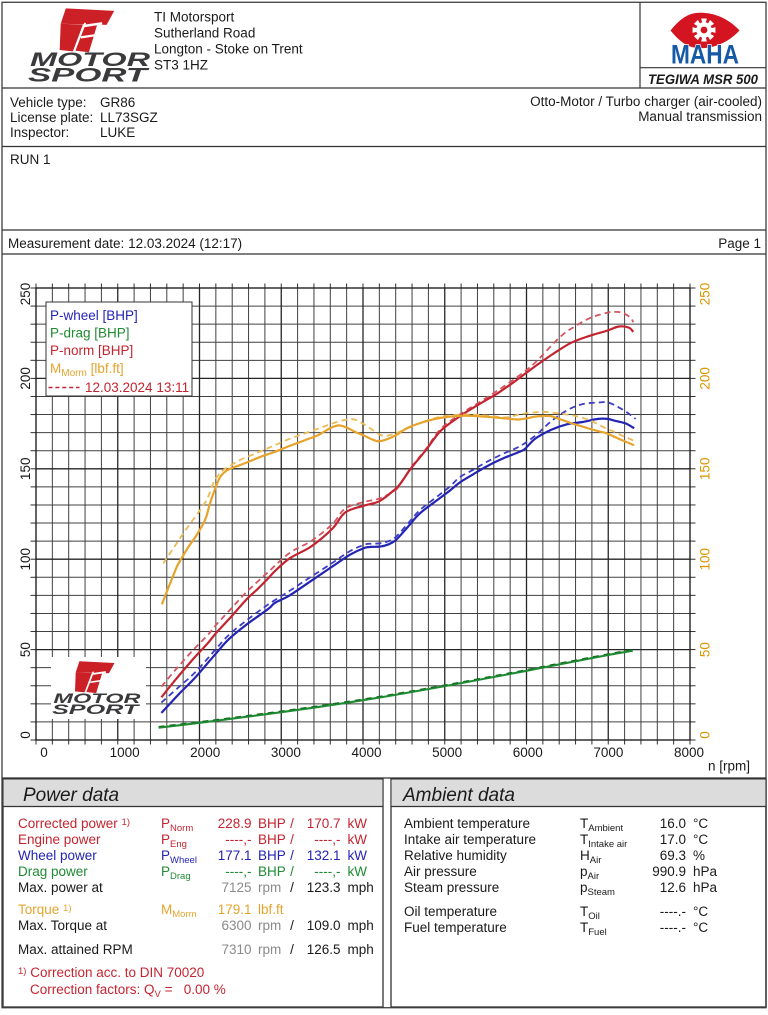  Describe the element at coordinates (53, 871) in the screenshot. I see `svg-text: Drag power` at that location.